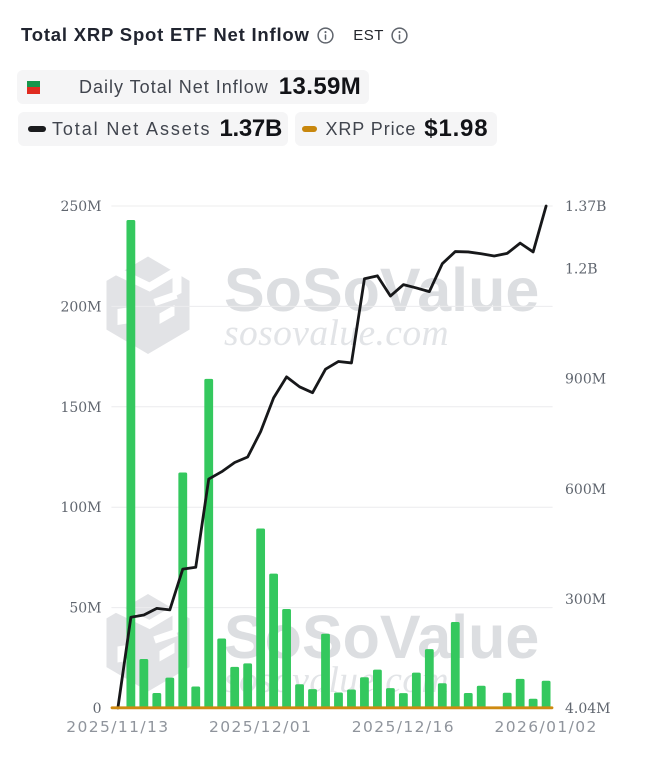  What do you see at coordinates (585, 207) in the screenshot?
I see `y-axis-label-right: 1.37B` at bounding box center [585, 207].